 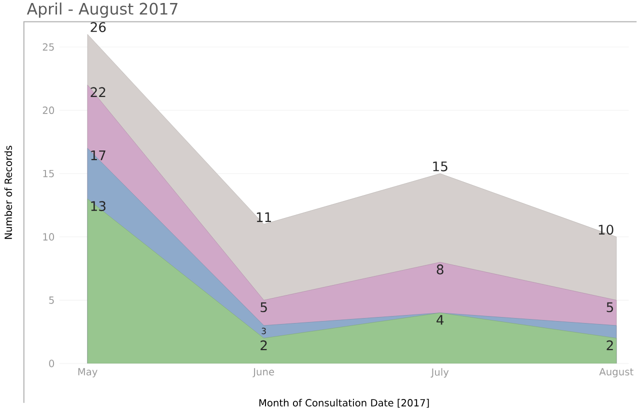 What do you see at coordinates (98, 27) in the screenshot?
I see `data-label: 26` at bounding box center [98, 27].